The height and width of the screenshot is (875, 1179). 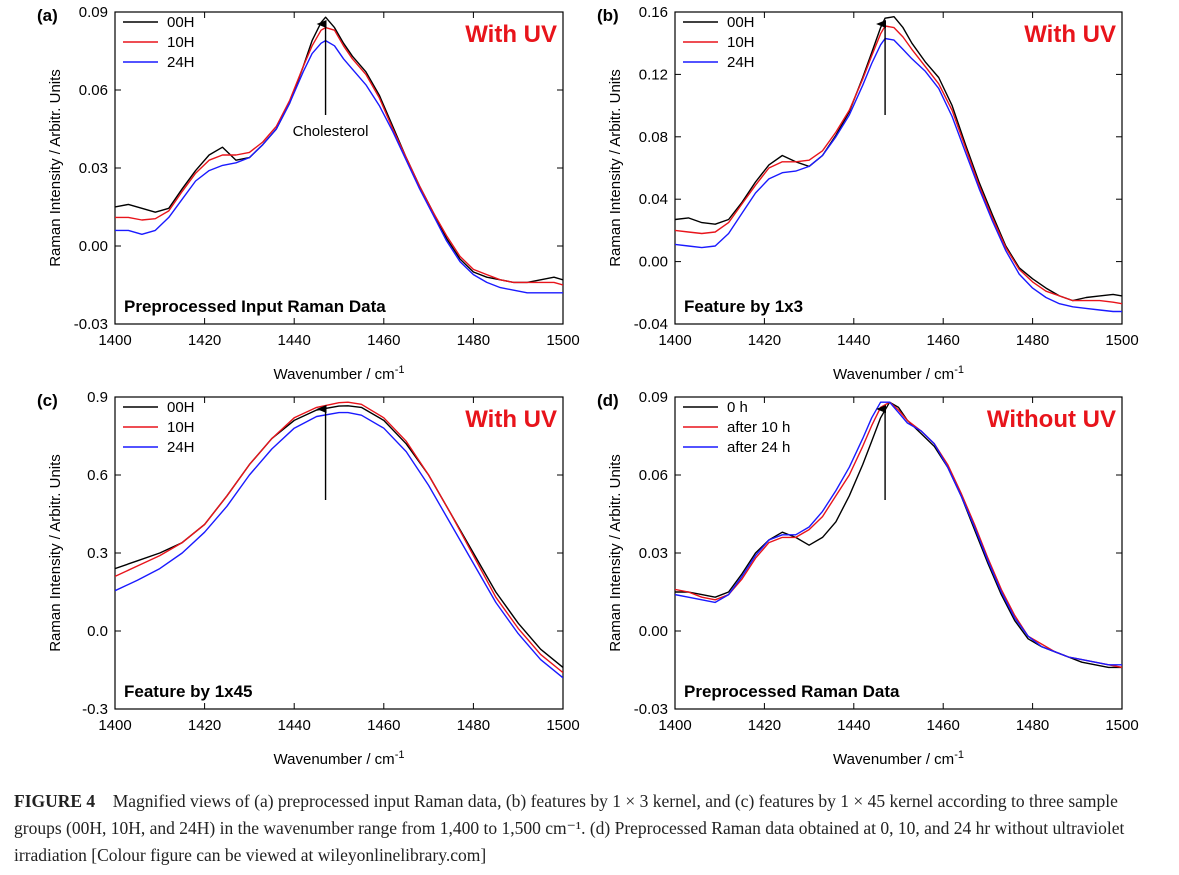 I want to click on y-tick-label: 0.3, so click(x=97, y=553).